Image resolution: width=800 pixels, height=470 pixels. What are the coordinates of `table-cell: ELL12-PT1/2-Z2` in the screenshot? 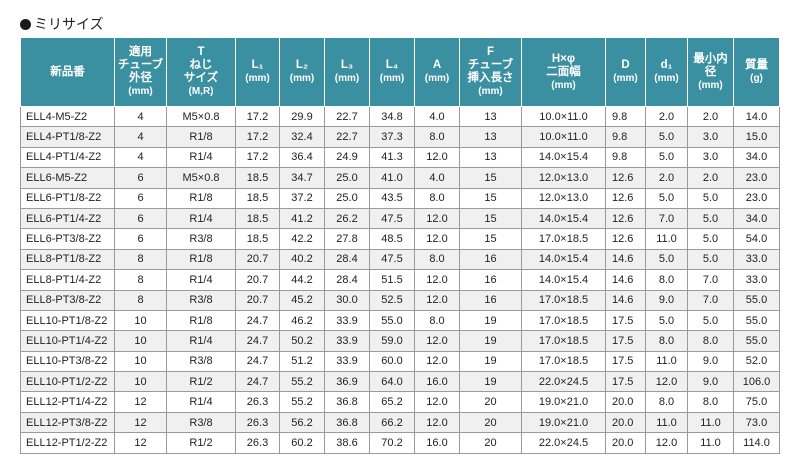 It's located at (67, 443).